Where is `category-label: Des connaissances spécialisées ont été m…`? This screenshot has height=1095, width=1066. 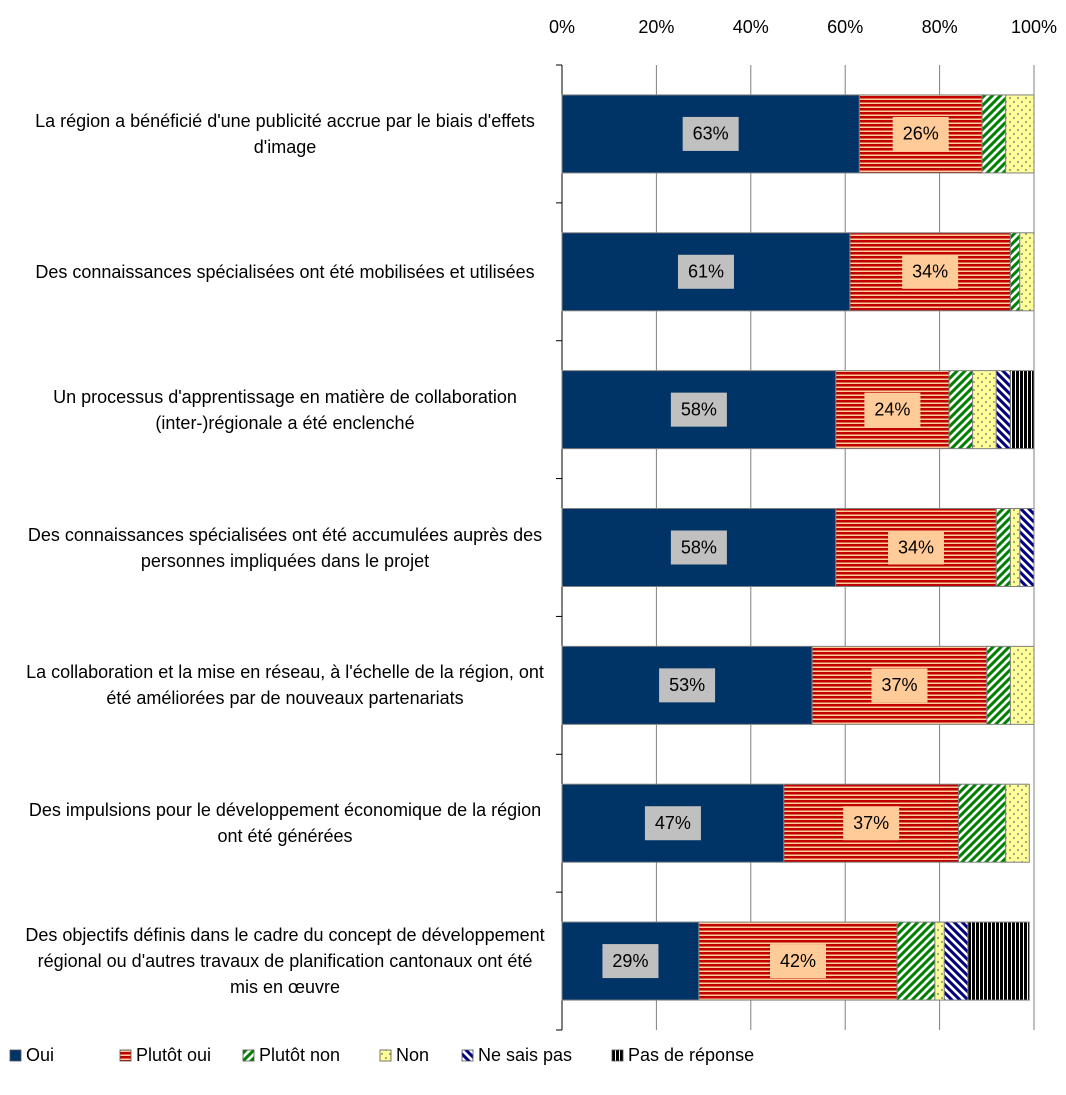 category-label: Des connaissances spécialisées ont été m… is located at coordinates (285, 271).